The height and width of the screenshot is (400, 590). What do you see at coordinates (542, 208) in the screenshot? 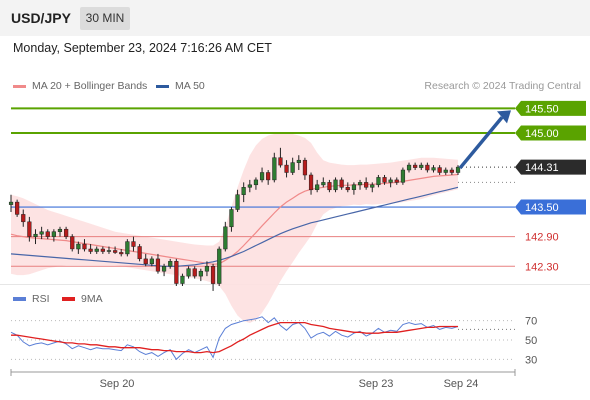
I see `level-label-143.50: 143.50` at bounding box center [542, 208].